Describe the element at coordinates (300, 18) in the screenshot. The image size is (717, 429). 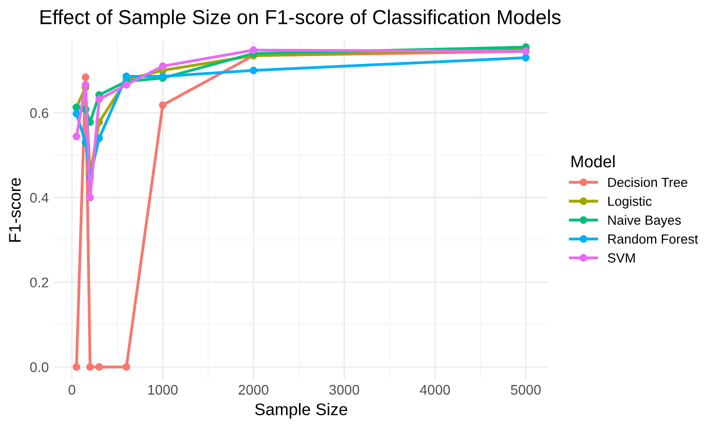
I see `chart-title: Effect of Sample Size on F1-score of Classification Models` at that location.